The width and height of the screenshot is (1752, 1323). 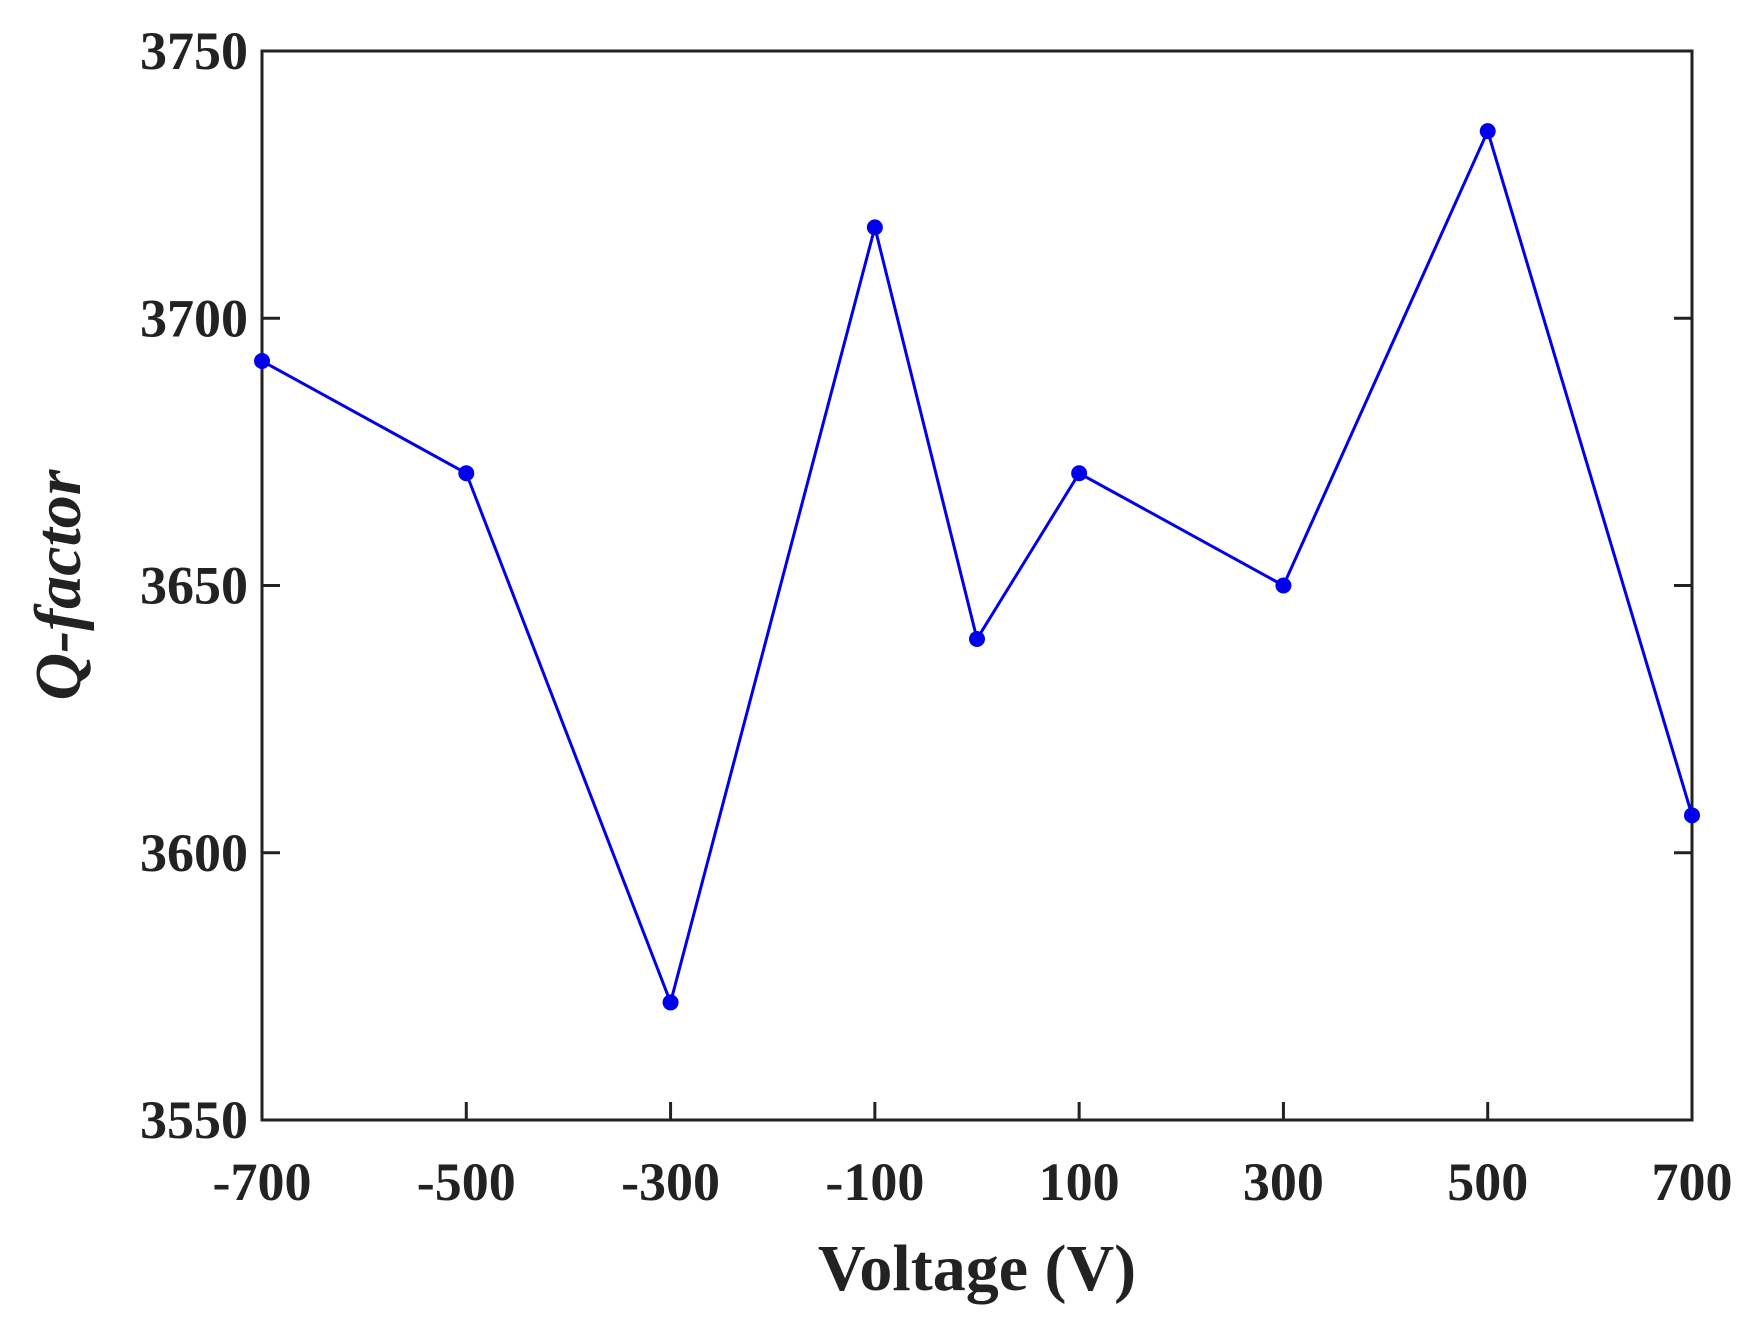 What do you see at coordinates (194, 1120) in the screenshot?
I see `y-tick-label: 3550` at bounding box center [194, 1120].